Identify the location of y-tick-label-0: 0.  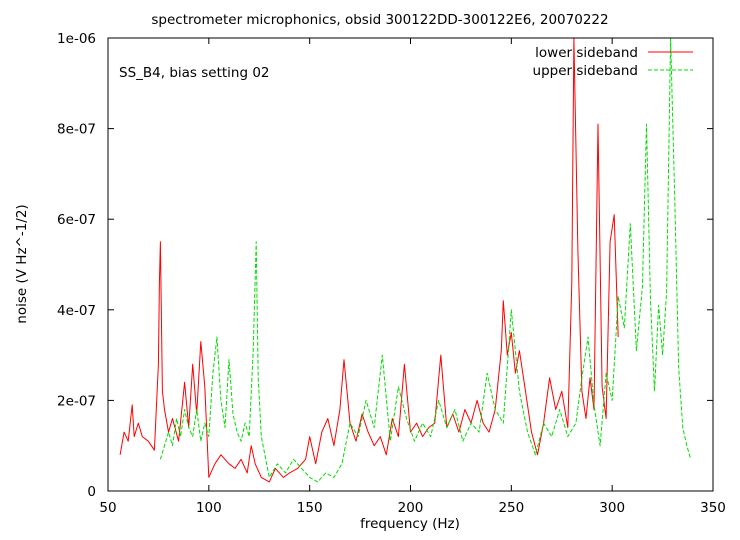
(91, 492).